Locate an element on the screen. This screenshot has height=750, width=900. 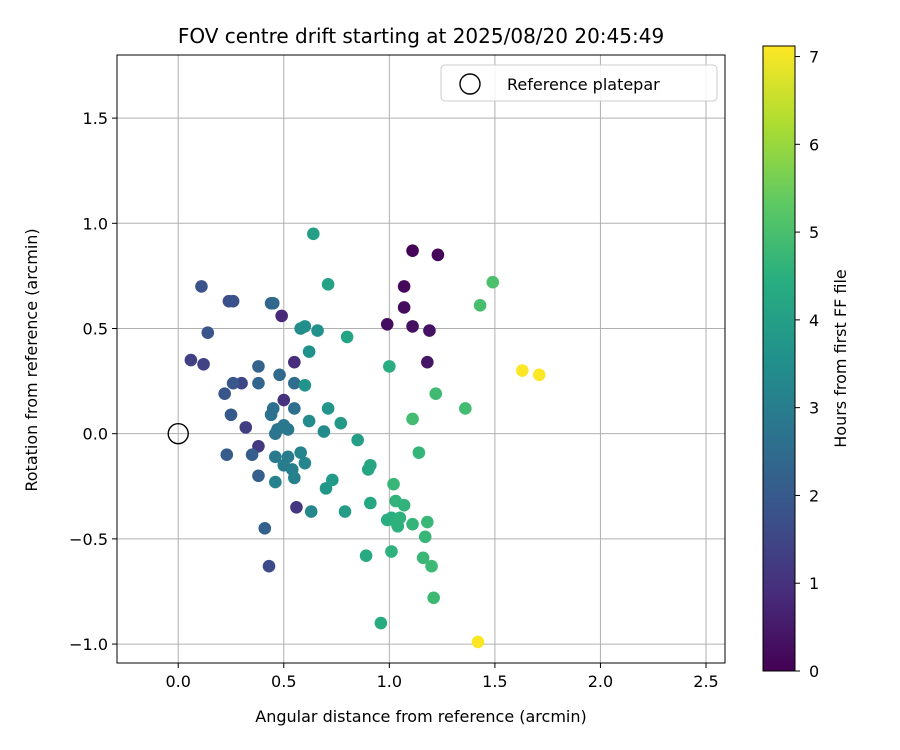
x-tick-label: 0.5 is located at coordinates (283, 681).